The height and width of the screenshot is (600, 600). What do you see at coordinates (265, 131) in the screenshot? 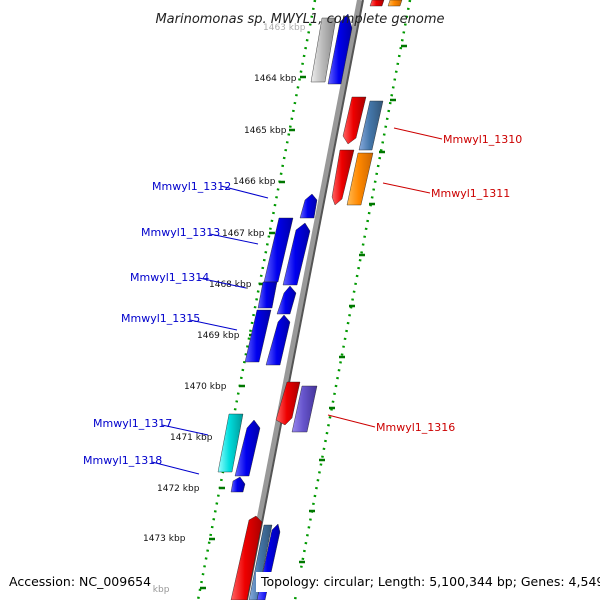
I see `kbp-label-1465: 1465 kbp` at bounding box center [265, 131].